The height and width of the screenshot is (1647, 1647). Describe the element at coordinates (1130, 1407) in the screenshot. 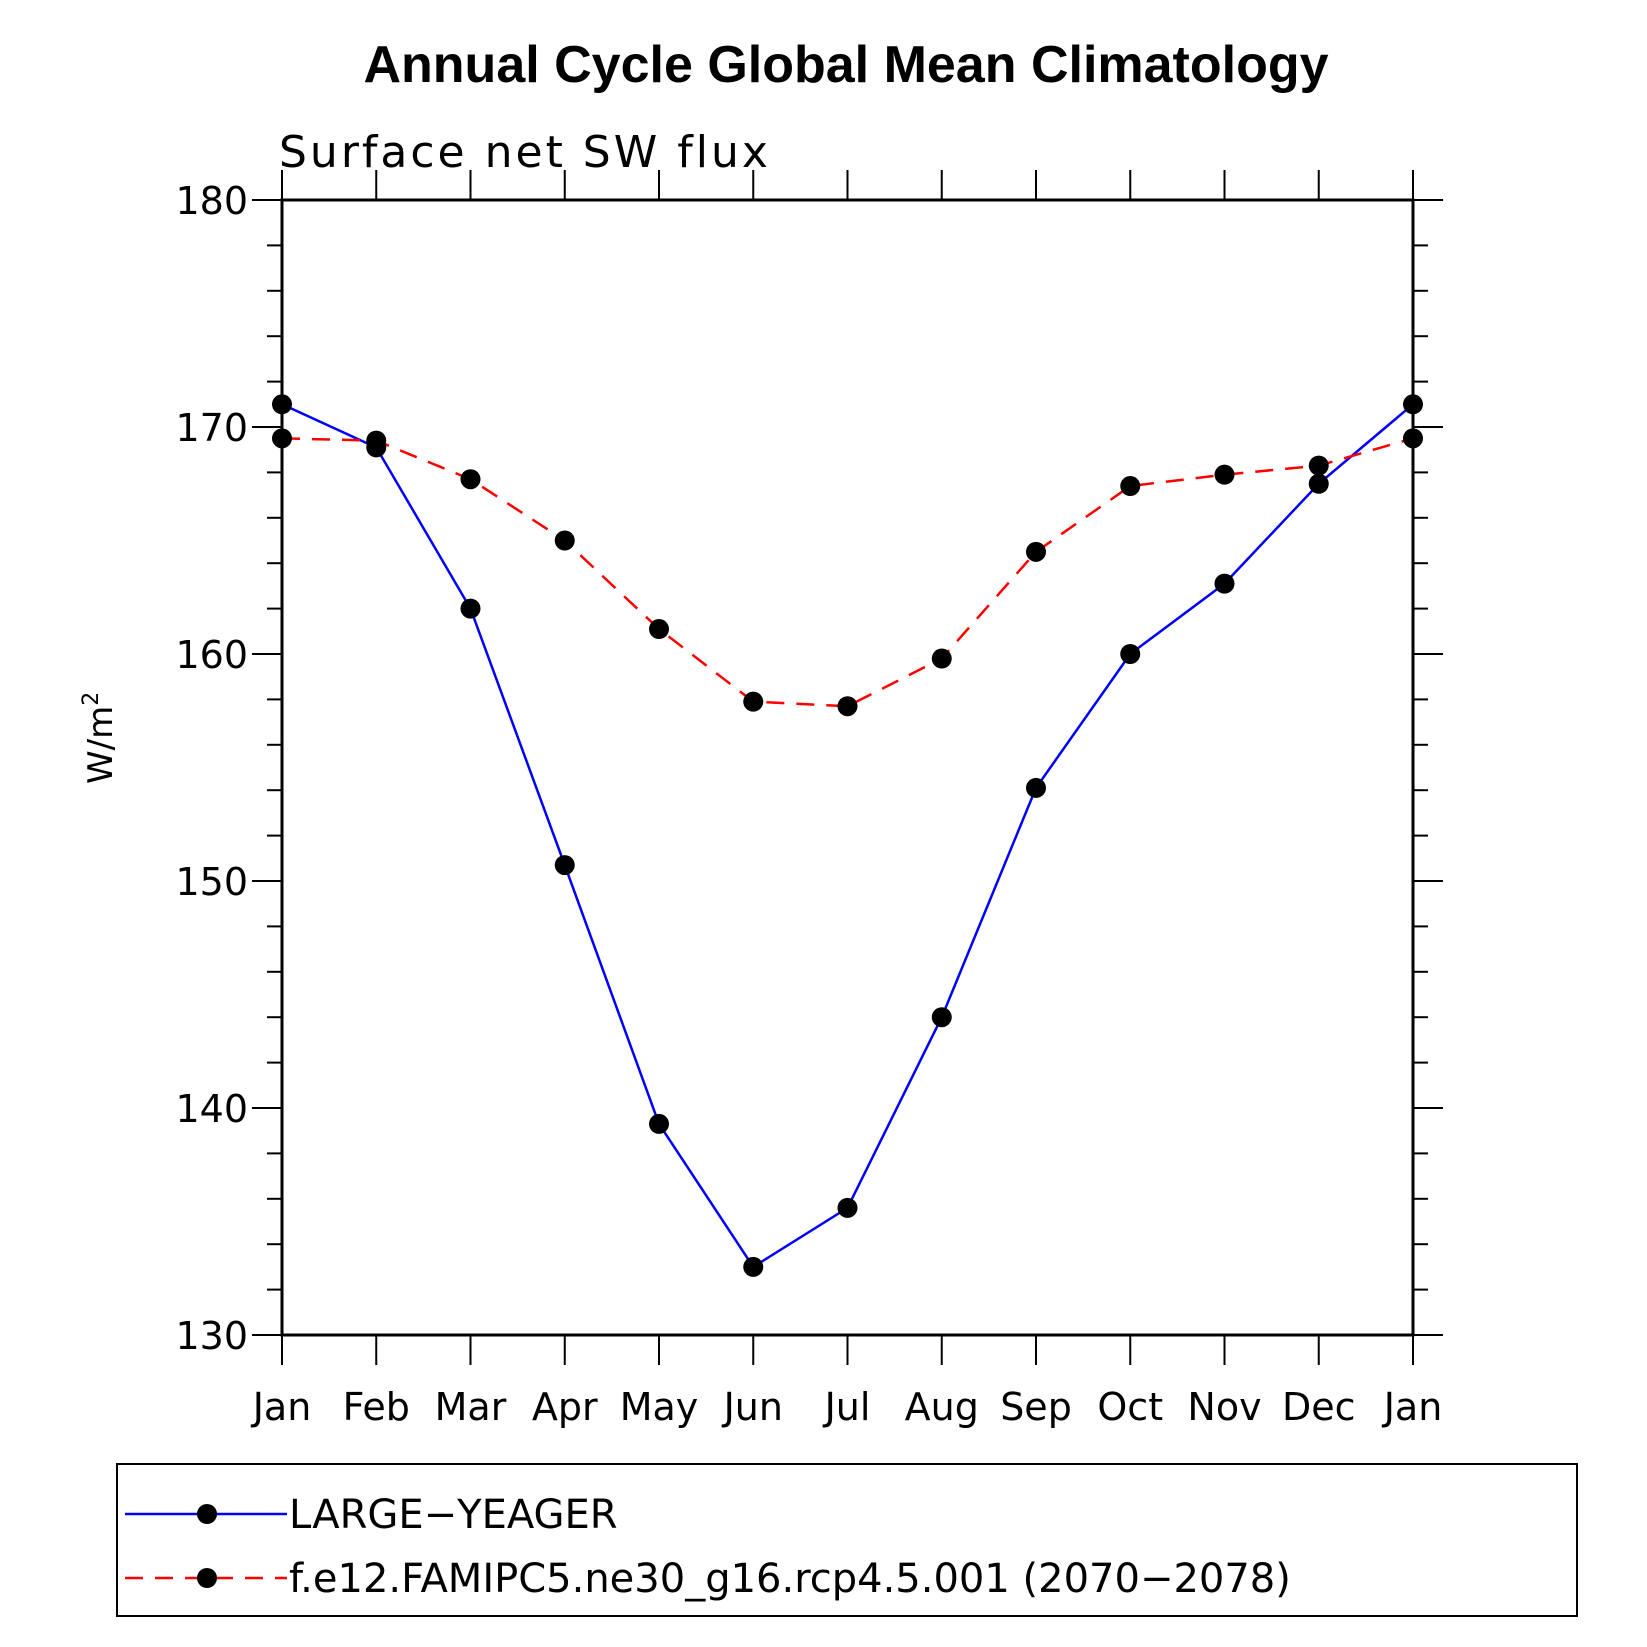

I see `x-tick-label: Oct` at that location.